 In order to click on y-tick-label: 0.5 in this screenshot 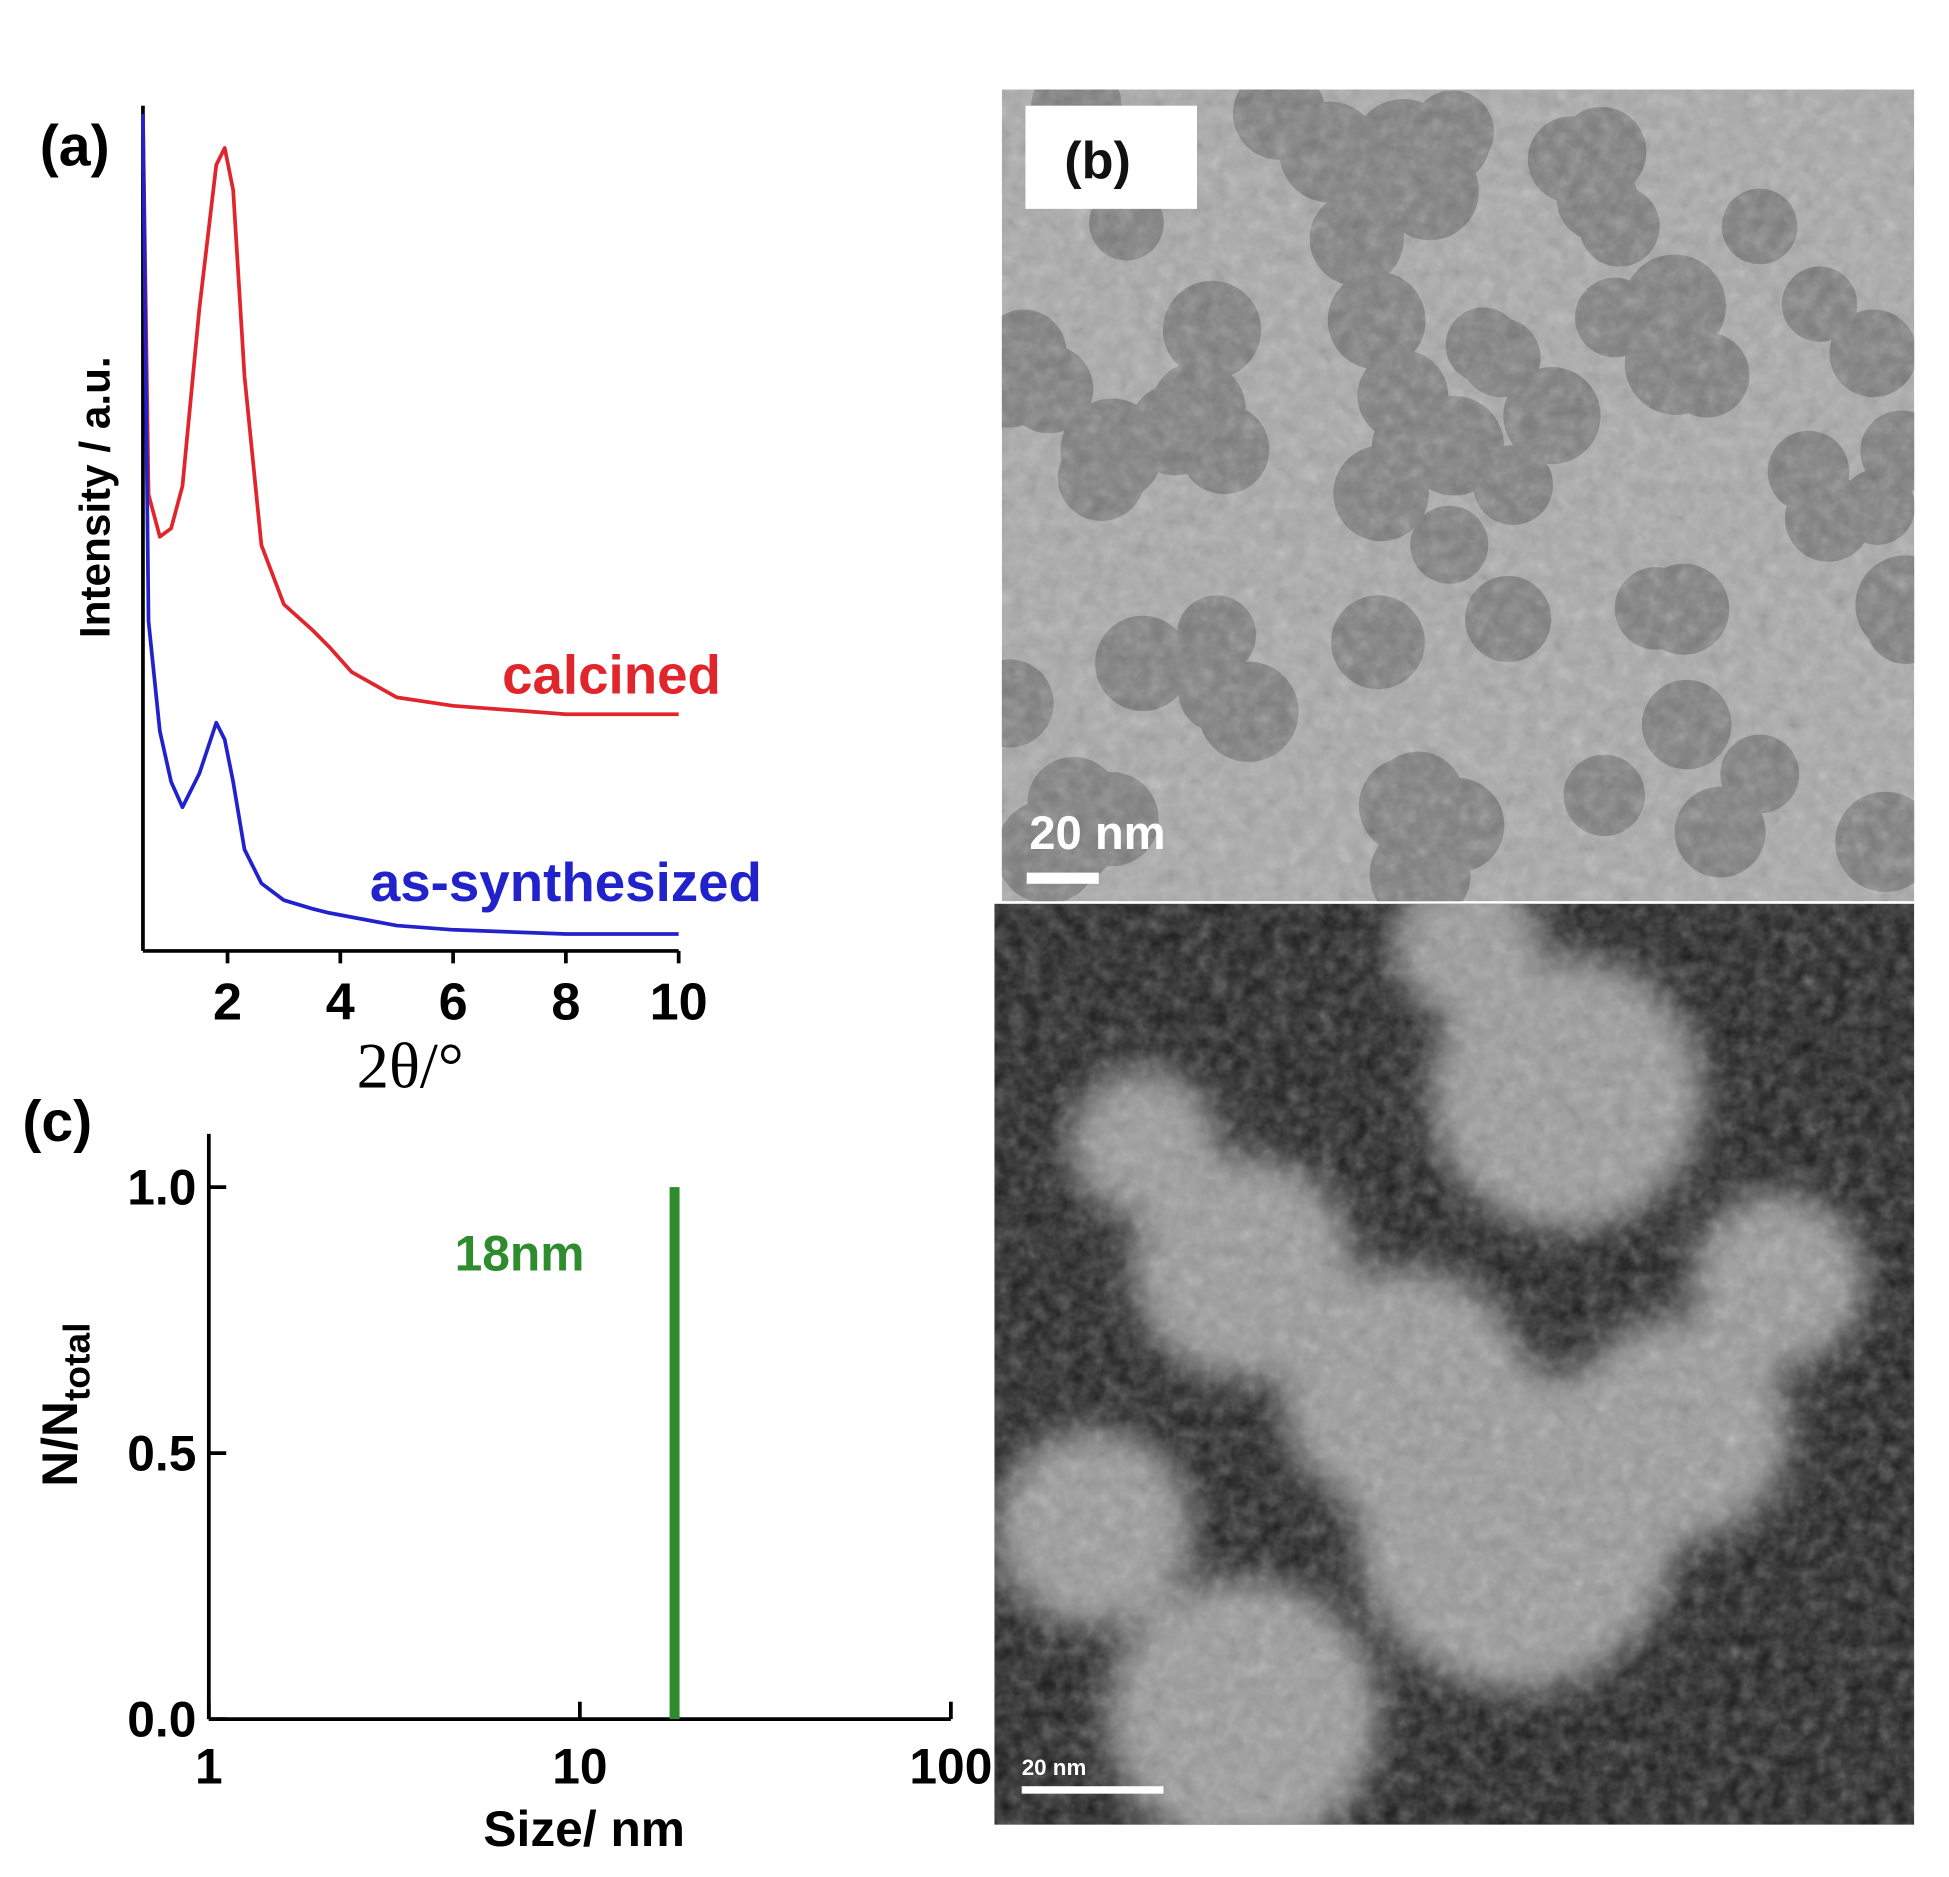, I will do `click(161, 1453)`.